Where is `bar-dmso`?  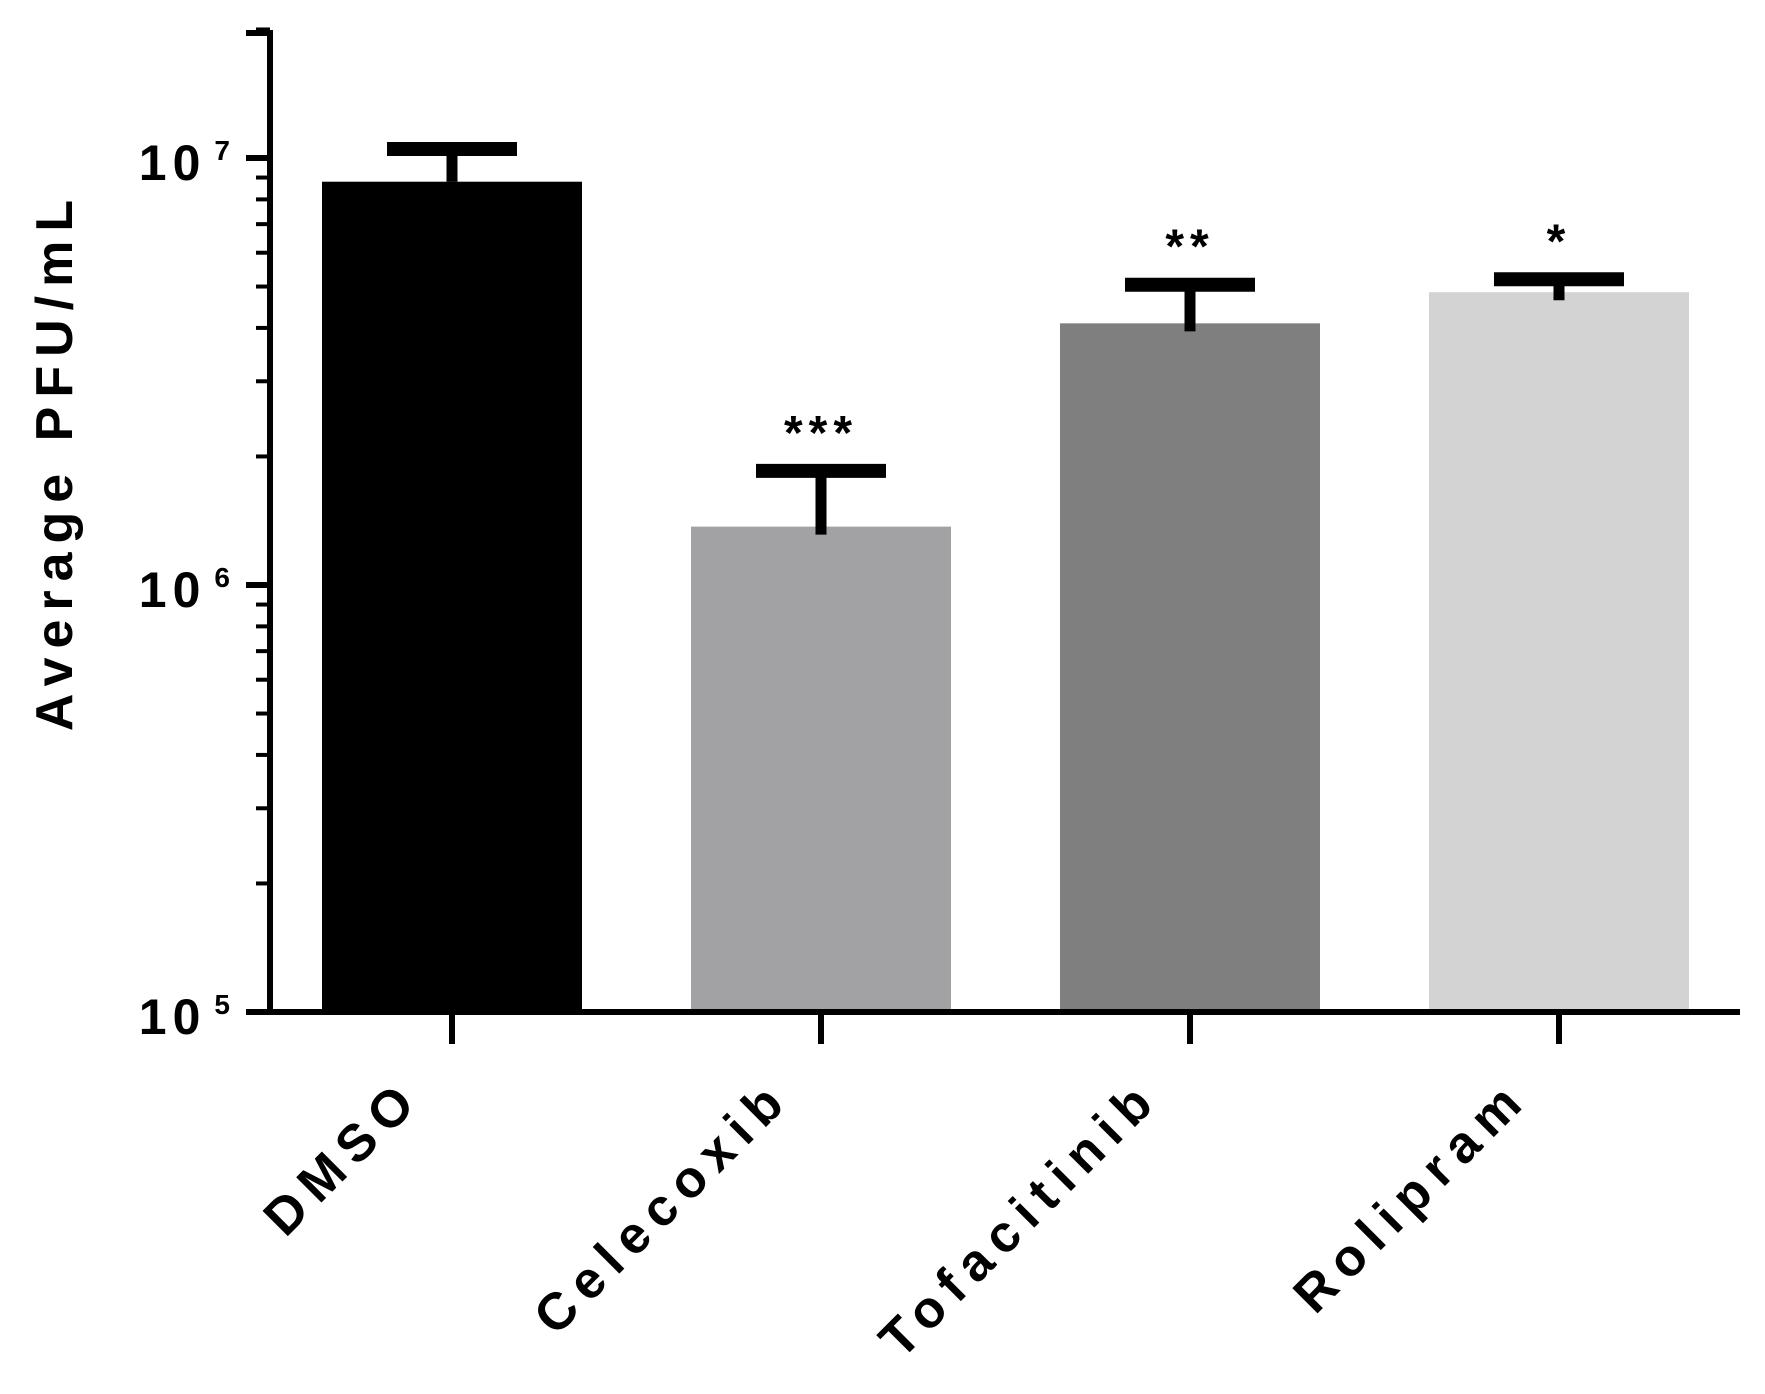
bar-dmso is located at coordinates (452, 596).